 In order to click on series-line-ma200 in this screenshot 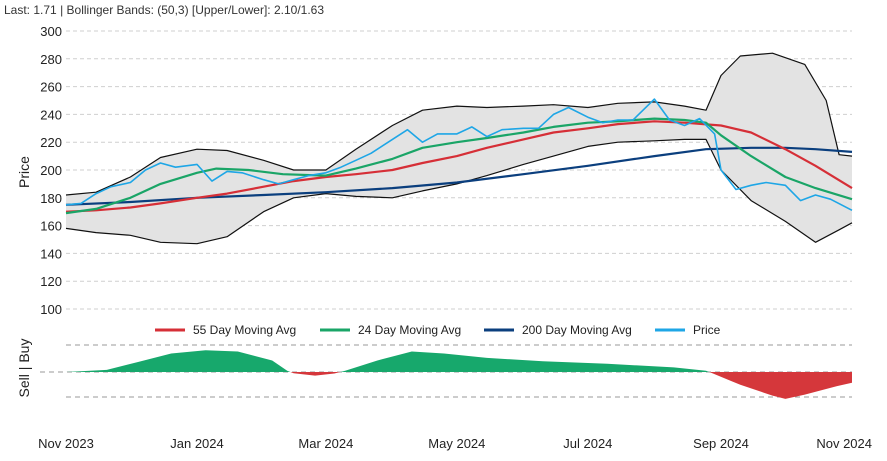, I will do `click(459, 176)`.